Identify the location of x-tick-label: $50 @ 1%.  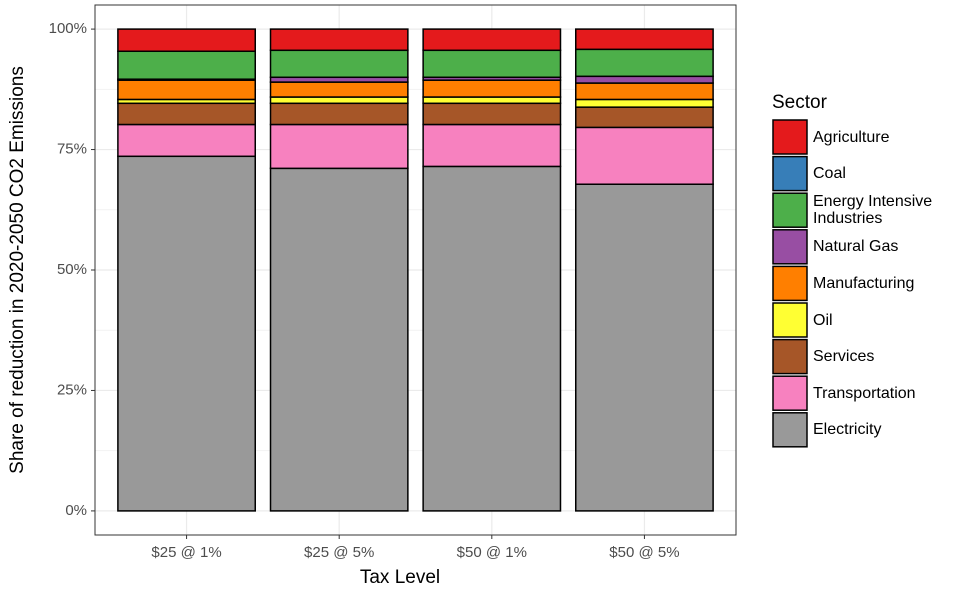
(492, 552).